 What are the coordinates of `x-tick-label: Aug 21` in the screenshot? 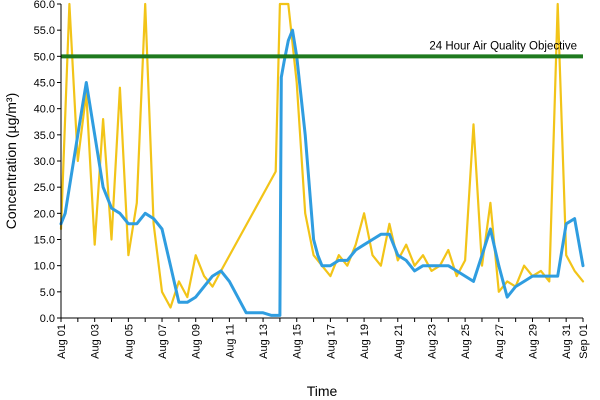 It's located at (399, 341).